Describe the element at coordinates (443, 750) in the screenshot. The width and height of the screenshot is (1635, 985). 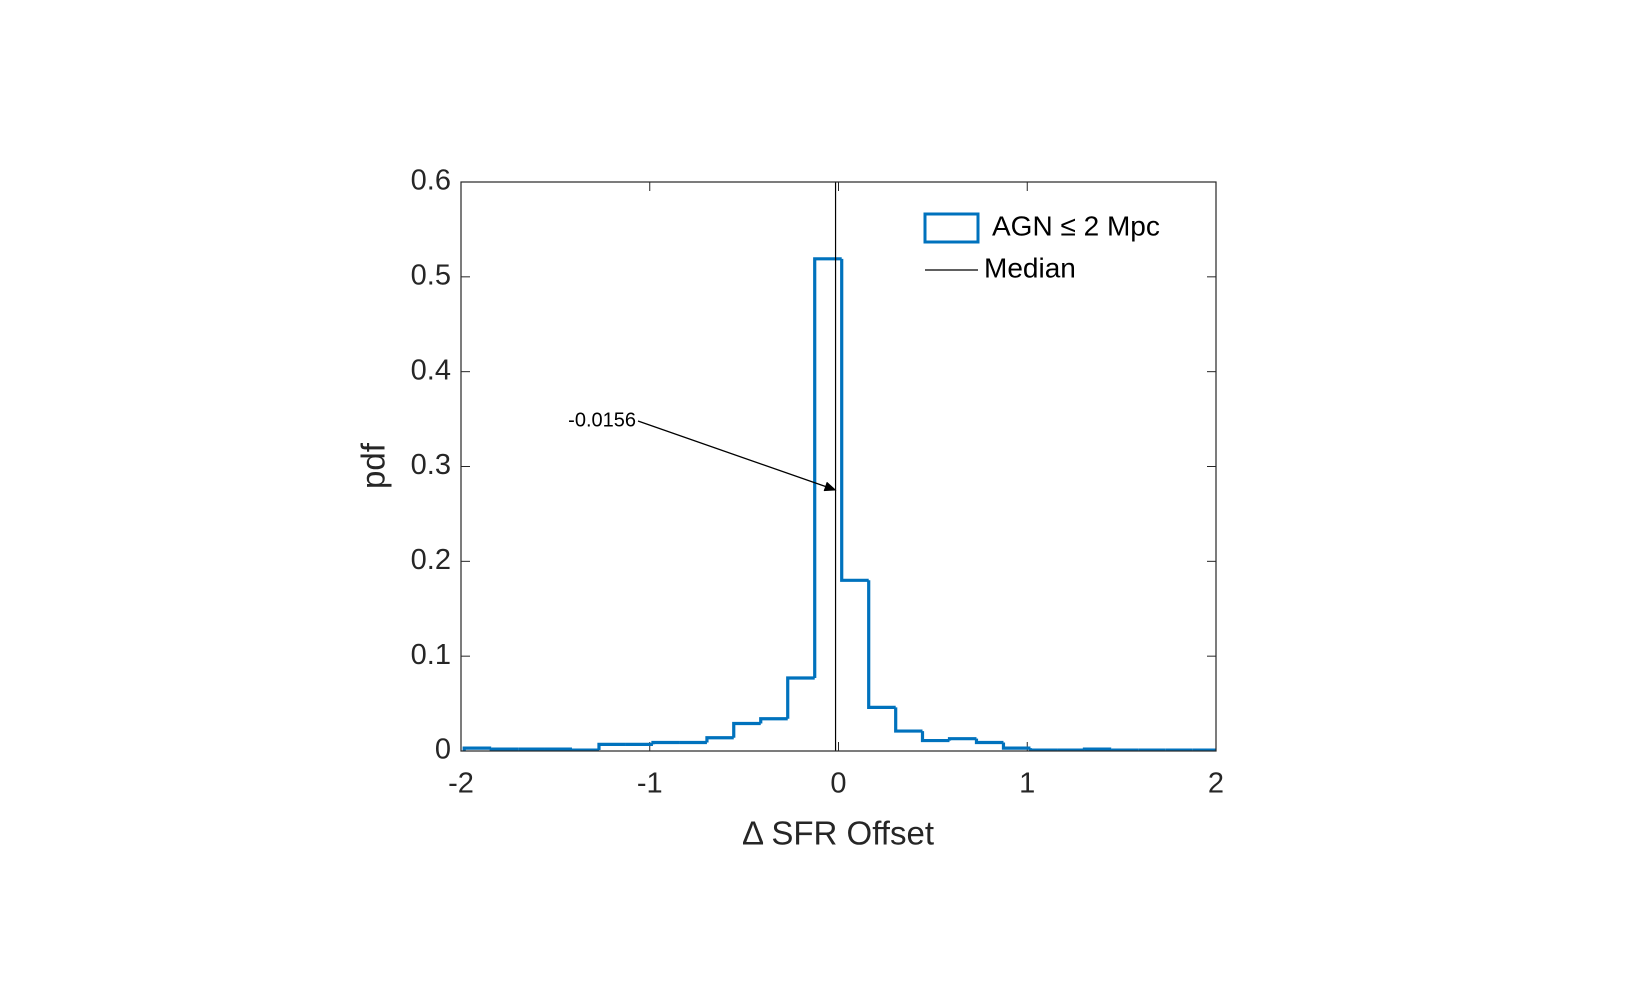
I see `y-tick-label: 0` at that location.